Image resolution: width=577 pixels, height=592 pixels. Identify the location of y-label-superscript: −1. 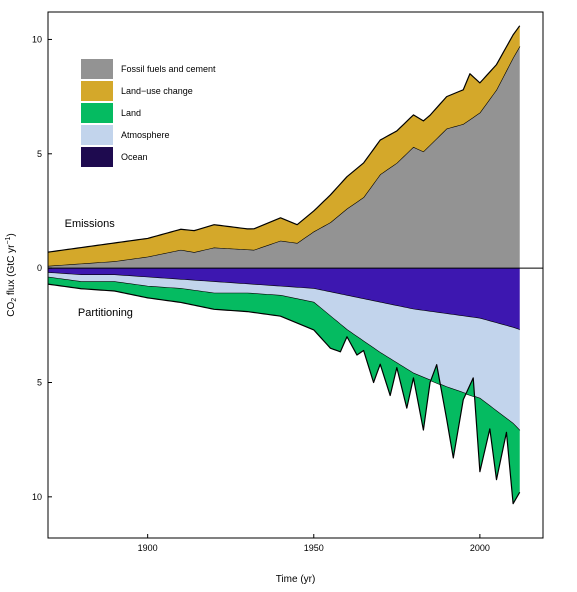
(8, 240).